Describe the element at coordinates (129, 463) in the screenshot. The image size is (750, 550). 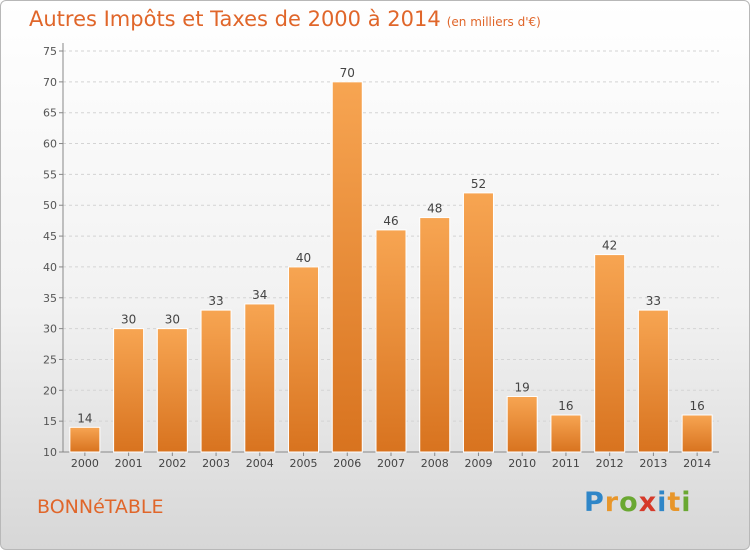
I see `x-tick-label-2001: 2001` at that location.